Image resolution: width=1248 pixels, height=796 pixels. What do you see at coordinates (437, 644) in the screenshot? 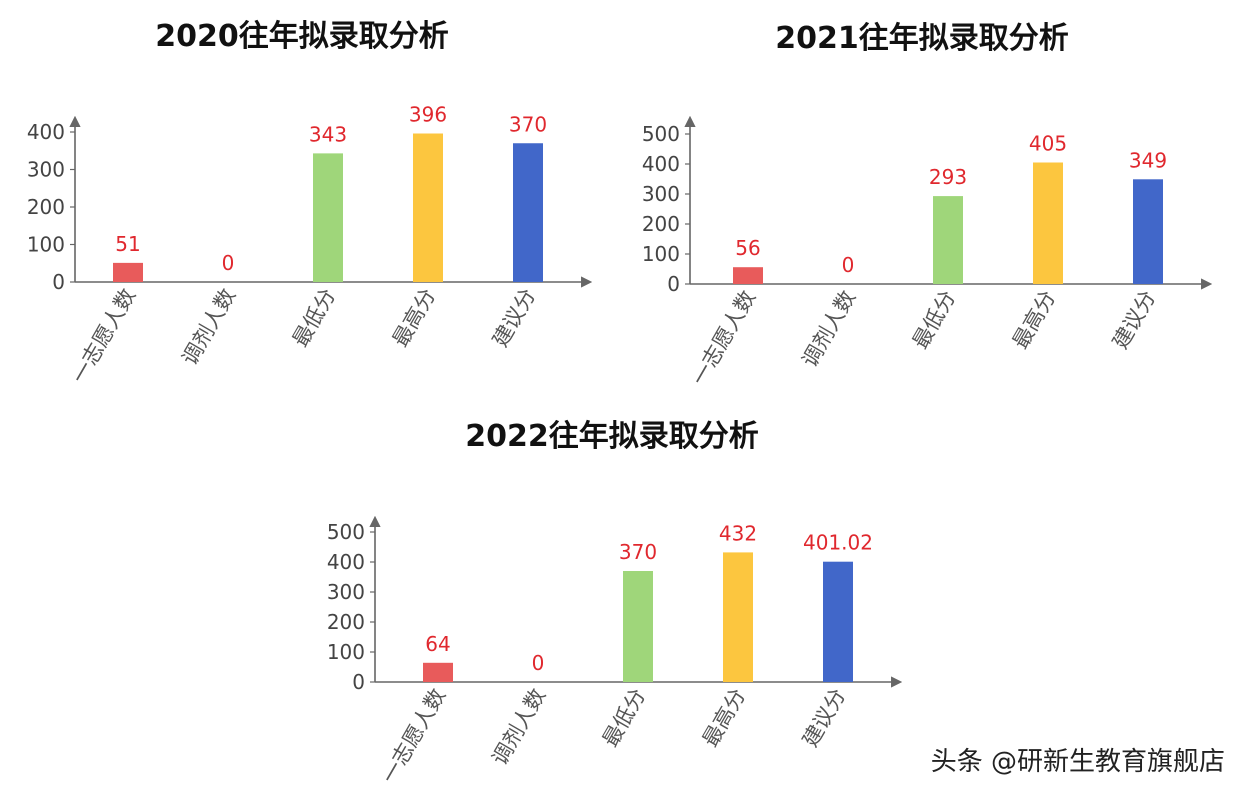
I see `data-label: 64` at bounding box center [437, 644].